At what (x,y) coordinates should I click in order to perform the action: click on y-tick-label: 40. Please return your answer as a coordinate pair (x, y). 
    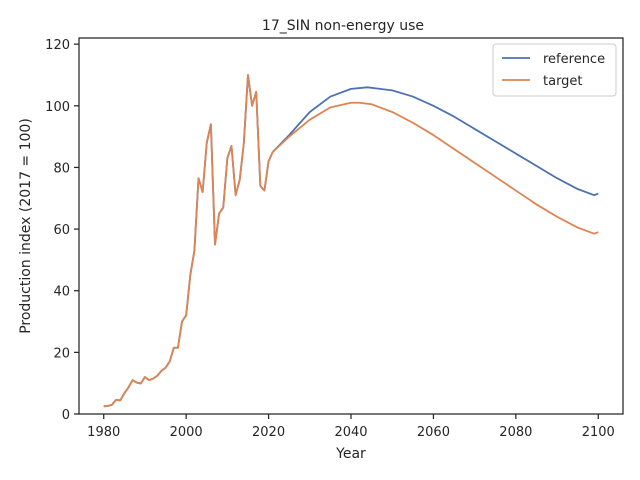
    Looking at the image, I should click on (61, 292).